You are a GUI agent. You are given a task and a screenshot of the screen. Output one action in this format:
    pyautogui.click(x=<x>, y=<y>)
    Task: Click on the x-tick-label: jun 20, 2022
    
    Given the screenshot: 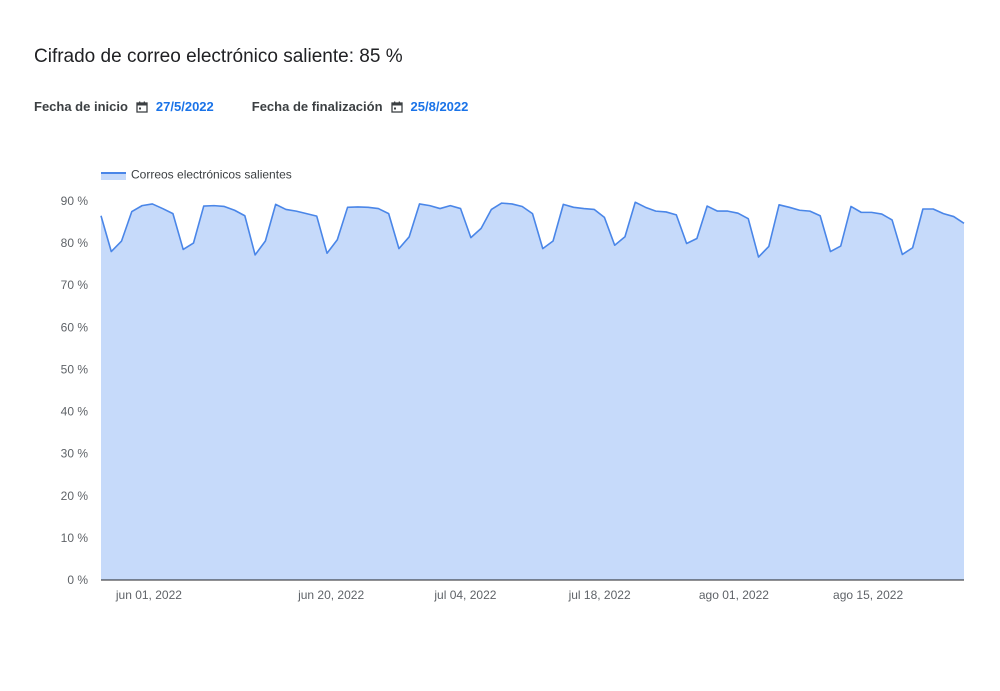 What is the action you would take?
    pyautogui.click(x=330, y=595)
    